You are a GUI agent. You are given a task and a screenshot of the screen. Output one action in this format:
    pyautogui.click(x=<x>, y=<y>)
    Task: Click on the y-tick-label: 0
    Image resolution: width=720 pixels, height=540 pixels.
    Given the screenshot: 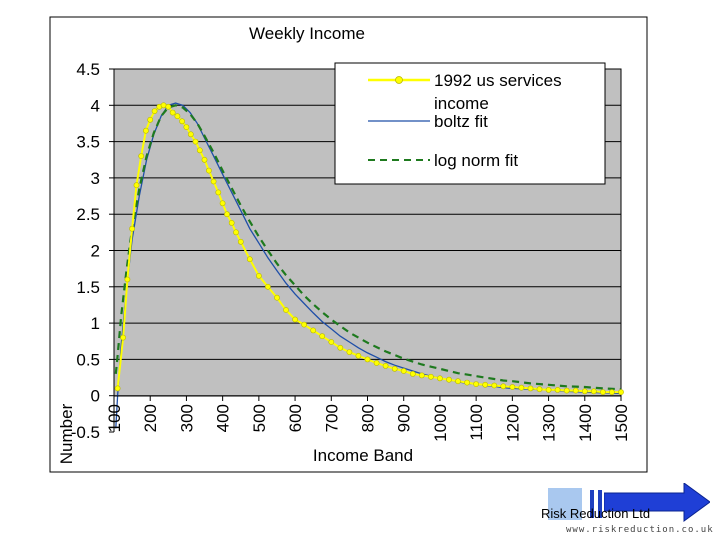 What is the action you would take?
    pyautogui.click(x=95, y=396)
    